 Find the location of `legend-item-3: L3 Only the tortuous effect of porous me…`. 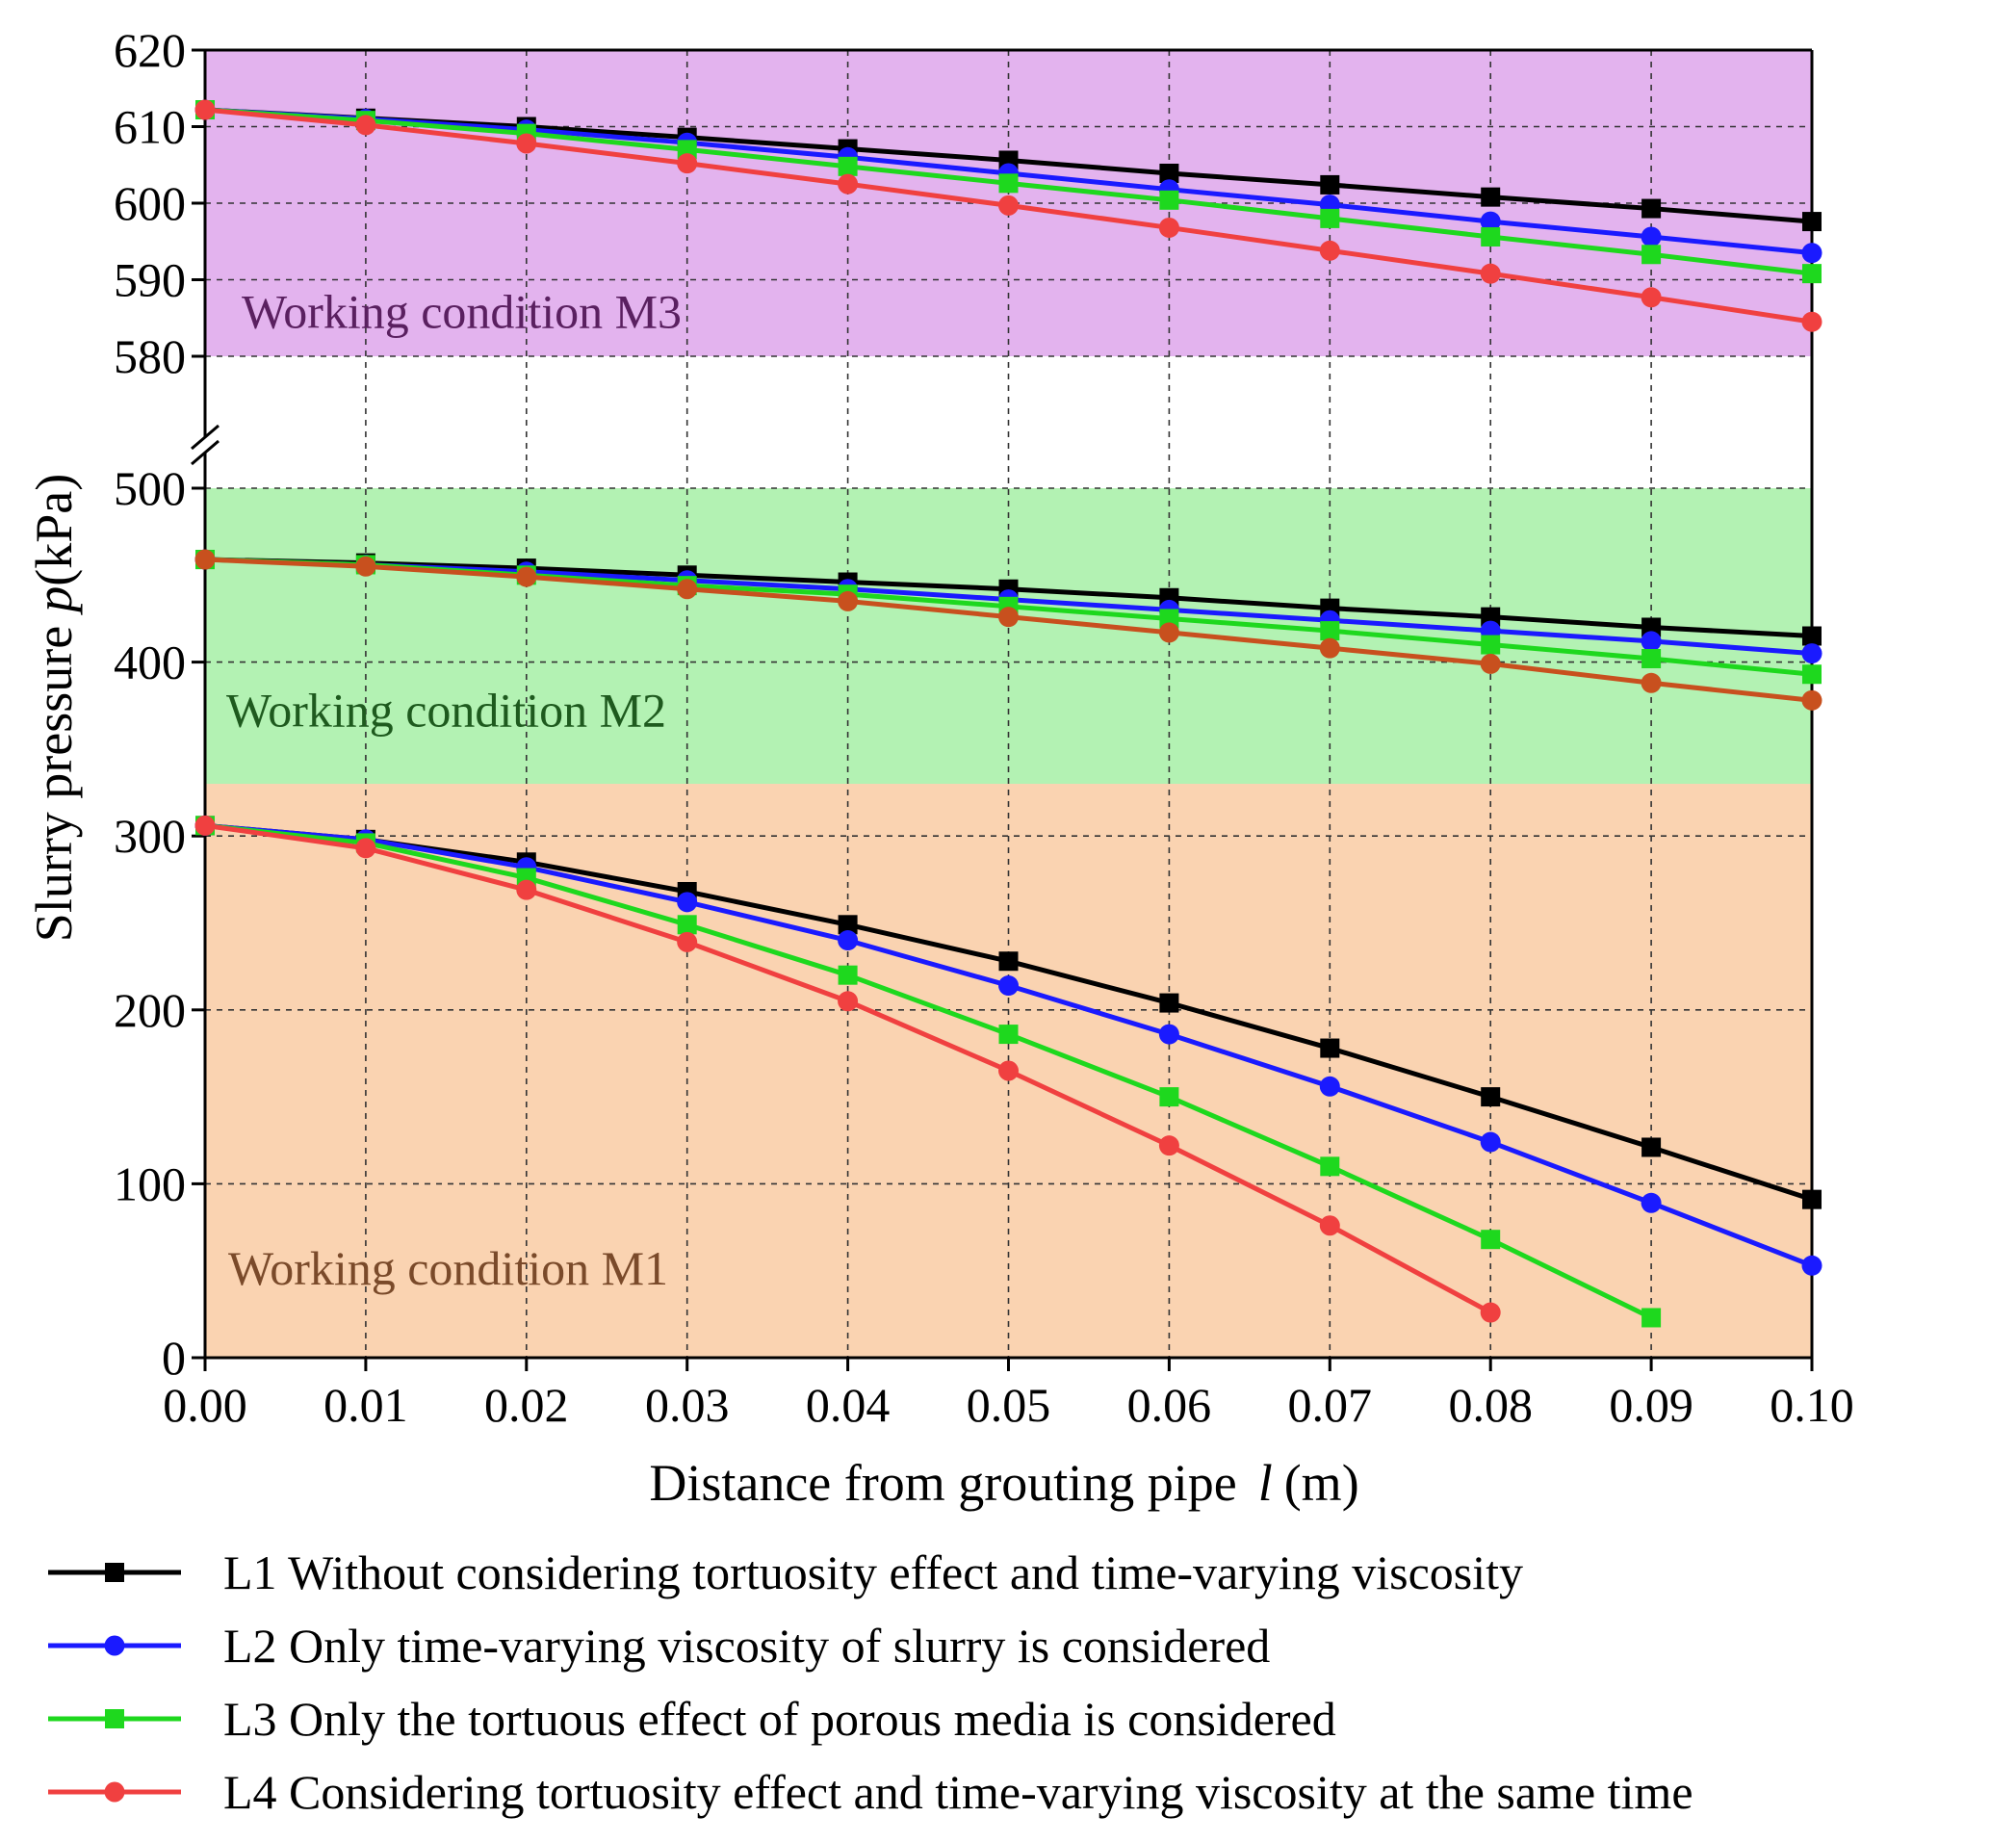

legend-item-3: L3 Only the tortuous effect of porous me… is located at coordinates (692, 1719).